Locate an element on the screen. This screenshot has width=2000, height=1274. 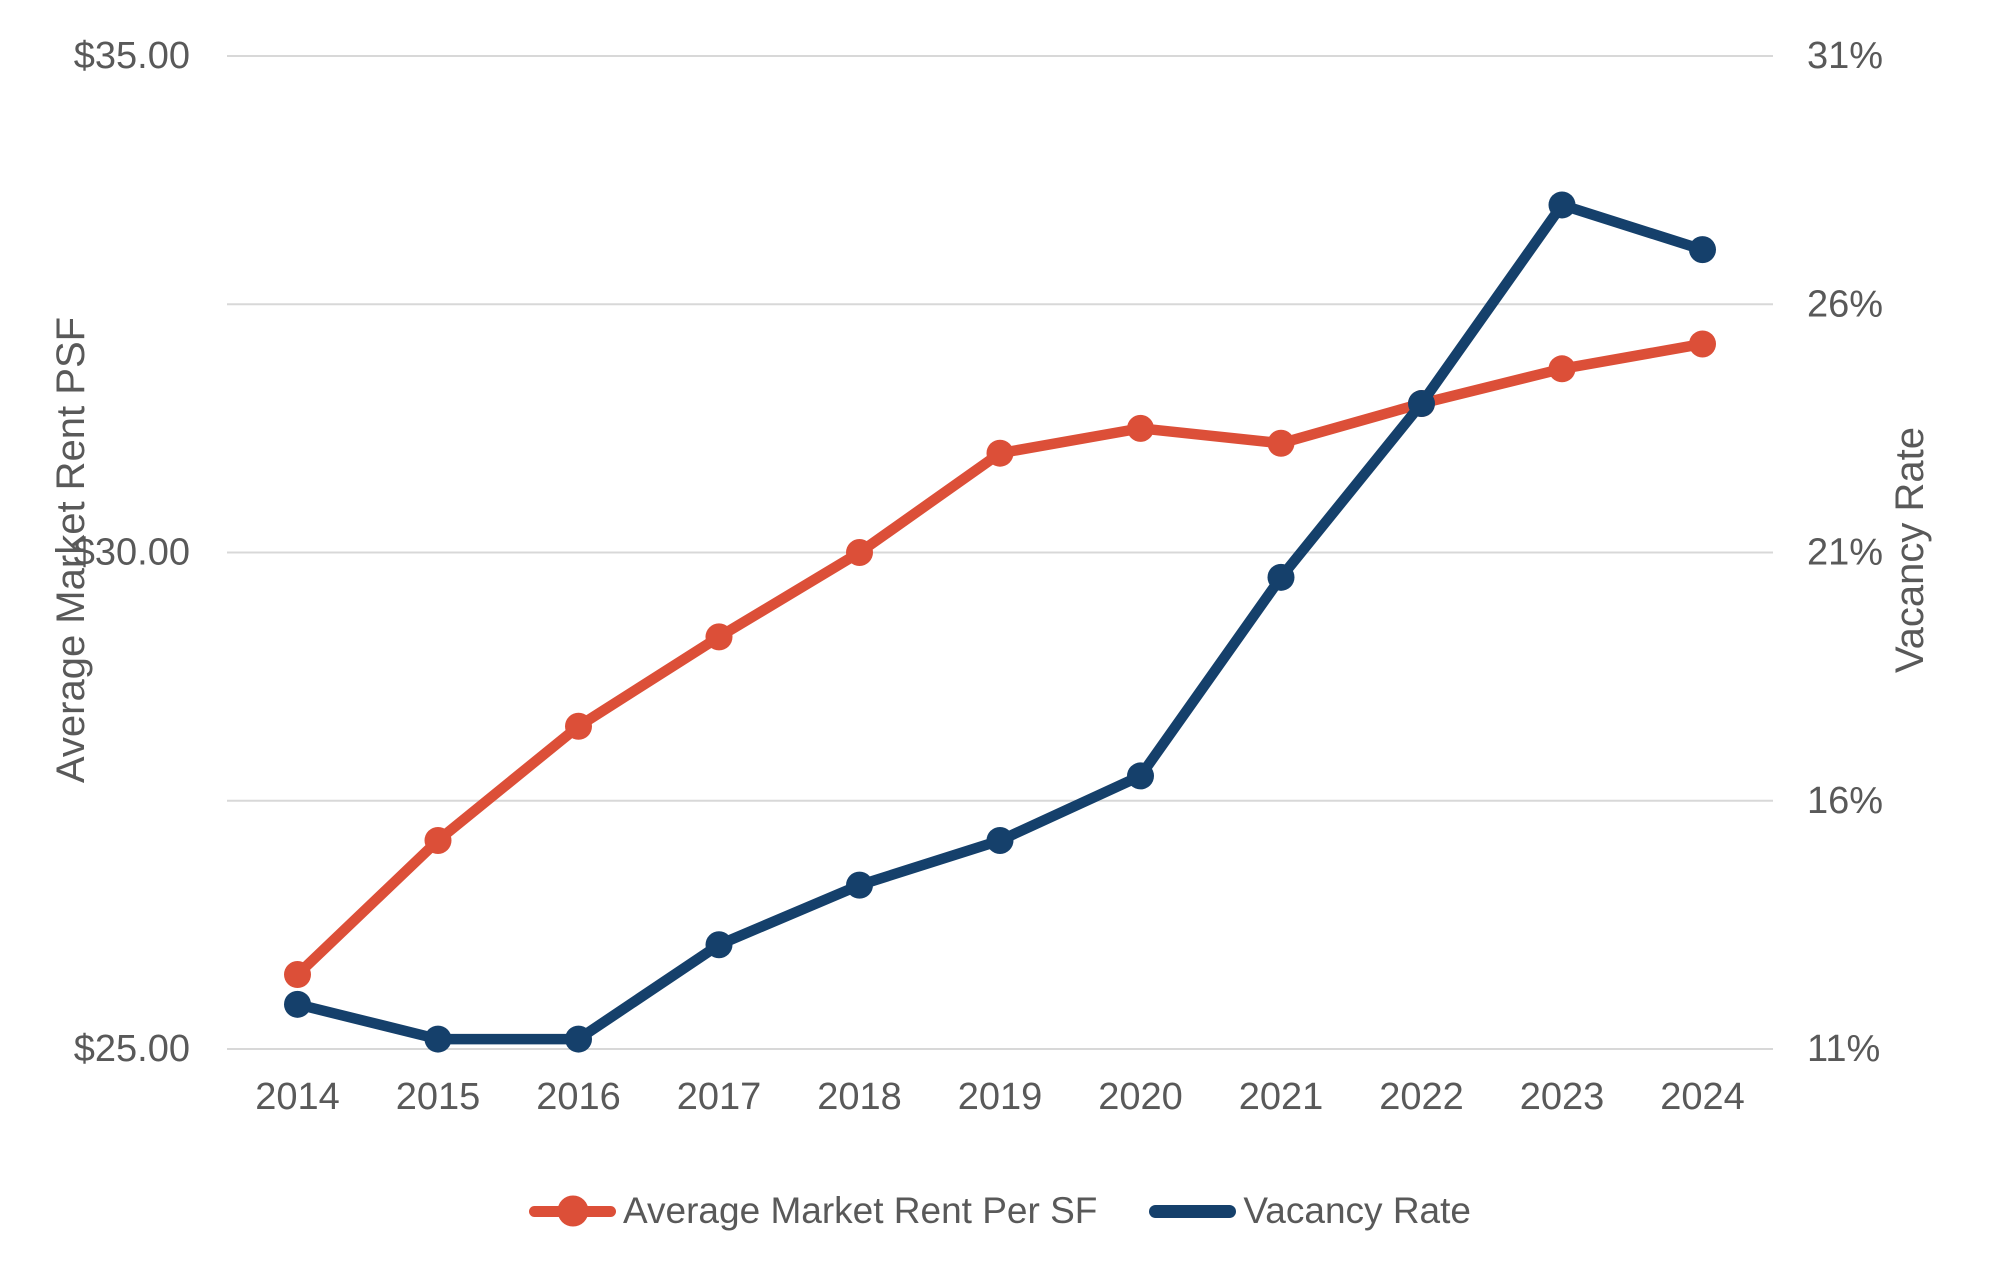
x-axis-tick-label: 2016 is located at coordinates (578, 1097).